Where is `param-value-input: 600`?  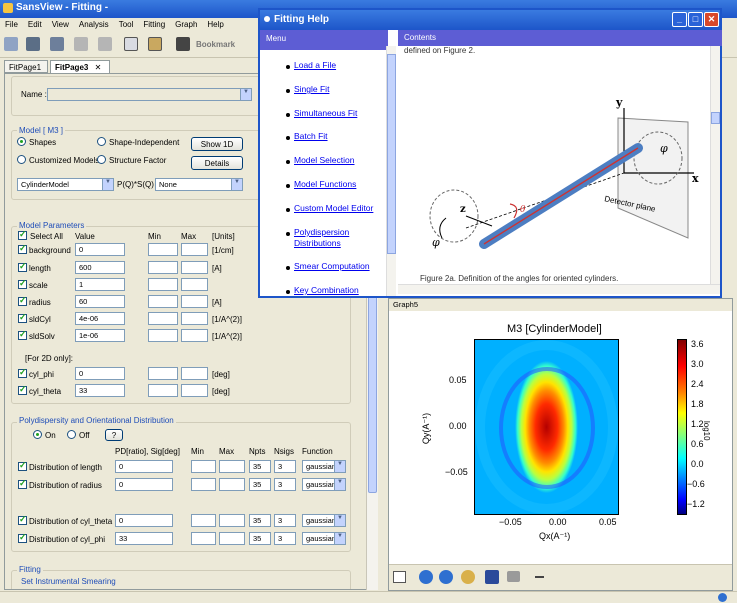 param-value-input: 600 is located at coordinates (100, 267).